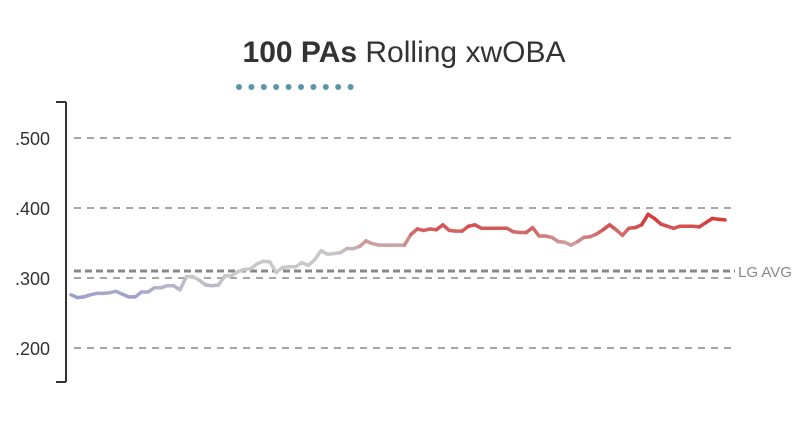 Image resolution: width=808 pixels, height=446 pixels. What do you see at coordinates (300, 52) in the screenshot?
I see `chart-title-bold: 100 PAs` at bounding box center [300, 52].